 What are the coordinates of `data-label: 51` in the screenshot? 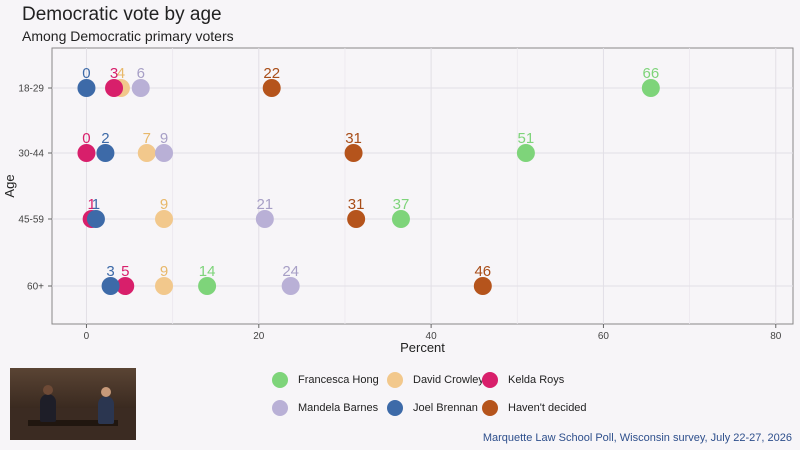 It's located at (526, 138).